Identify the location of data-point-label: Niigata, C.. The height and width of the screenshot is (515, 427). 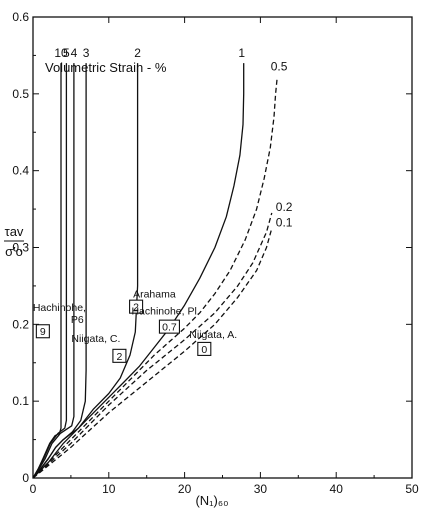
(95, 339).